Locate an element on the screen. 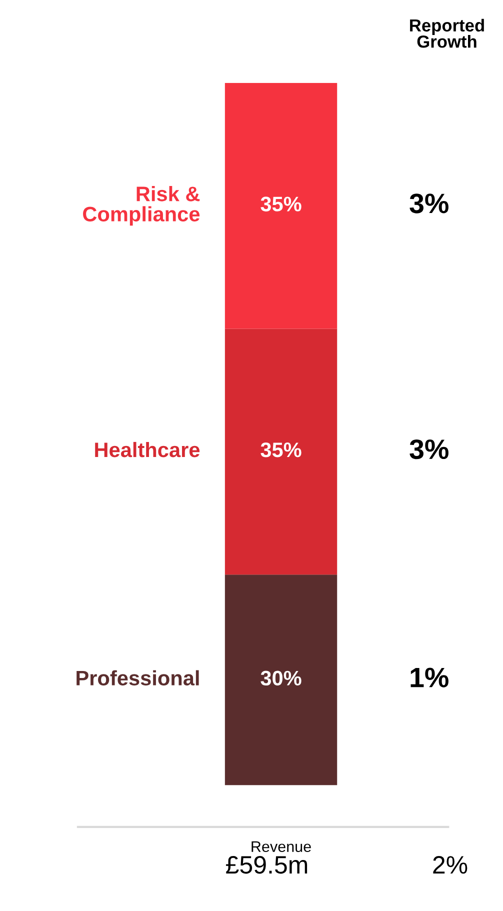  series-label: Risk & Compliance is located at coordinates (141, 206).